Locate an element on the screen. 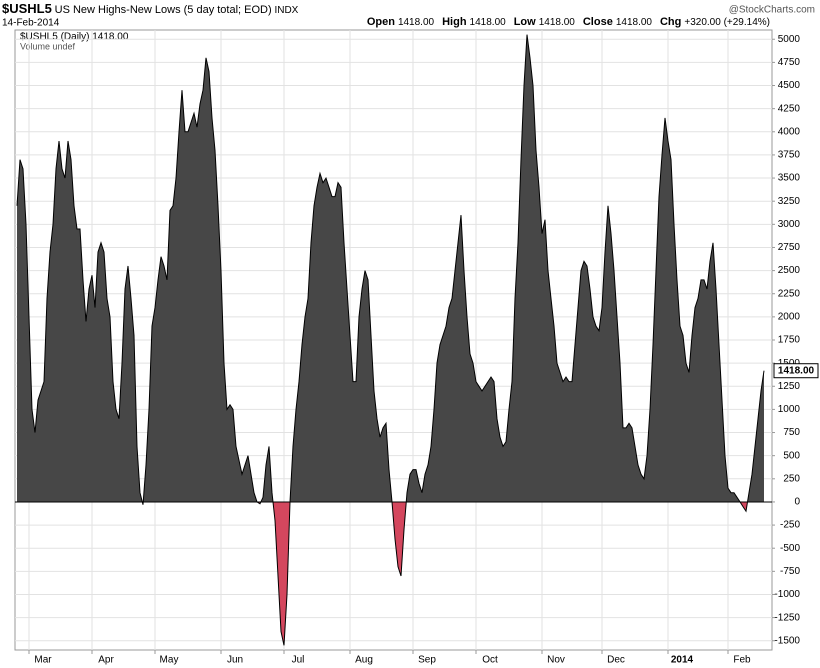 The width and height of the screenshot is (820, 668). y-tick-label: 1250 is located at coordinates (789, 386).